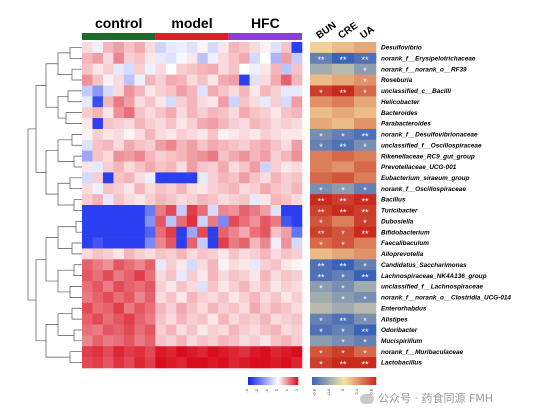  What do you see at coordinates (118, 23) in the screenshot?
I see `group-label-control: control` at bounding box center [118, 23].